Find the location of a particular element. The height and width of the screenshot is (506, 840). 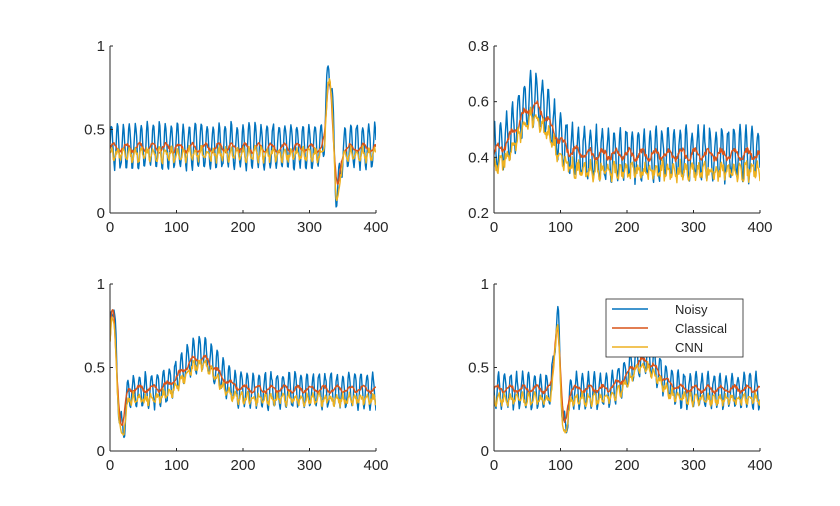

subplot-2: 0 100 200 300 400 0.2 0.4 0.6 0.8 is located at coordinates (620, 137).